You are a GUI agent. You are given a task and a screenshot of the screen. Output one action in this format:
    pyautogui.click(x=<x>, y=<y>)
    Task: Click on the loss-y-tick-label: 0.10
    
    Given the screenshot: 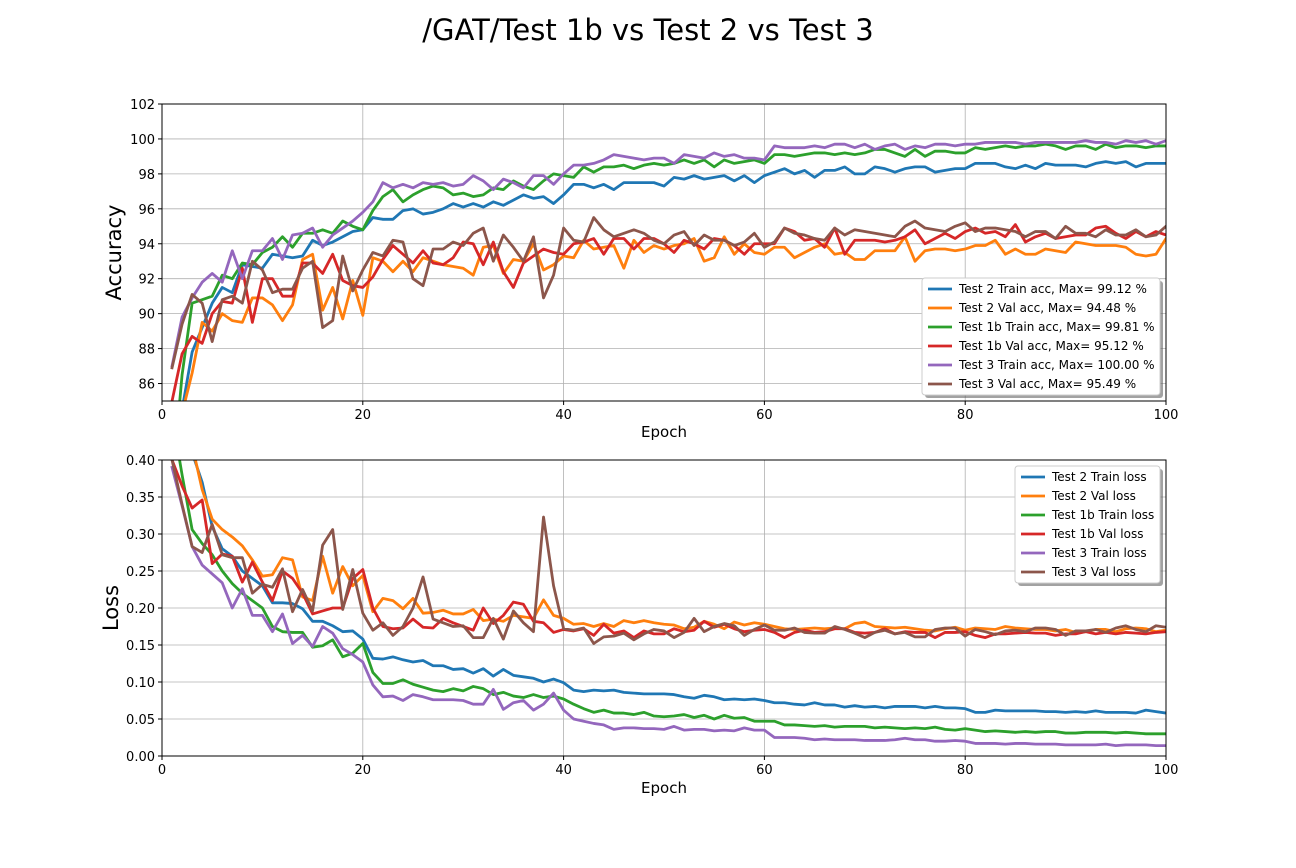 What is the action you would take?
    pyautogui.click(x=140, y=683)
    